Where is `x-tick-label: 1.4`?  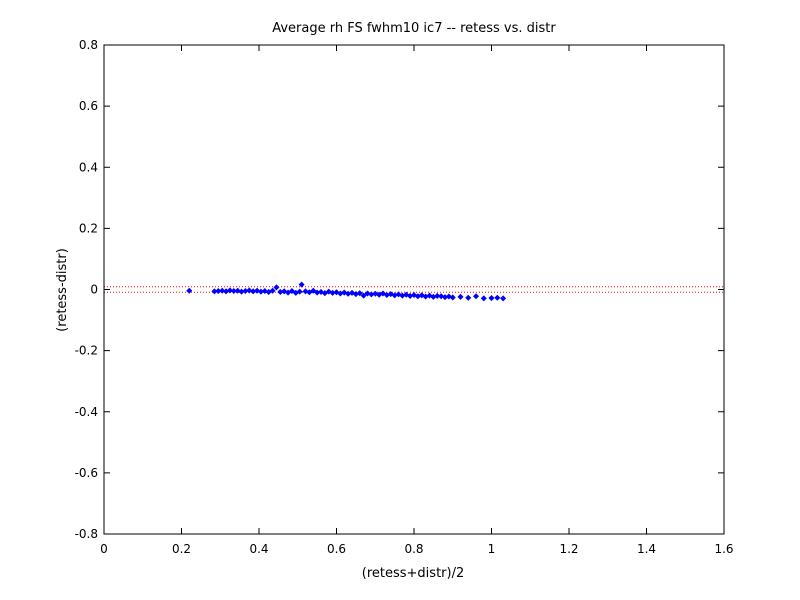 x-tick-label: 1.4 is located at coordinates (646, 549).